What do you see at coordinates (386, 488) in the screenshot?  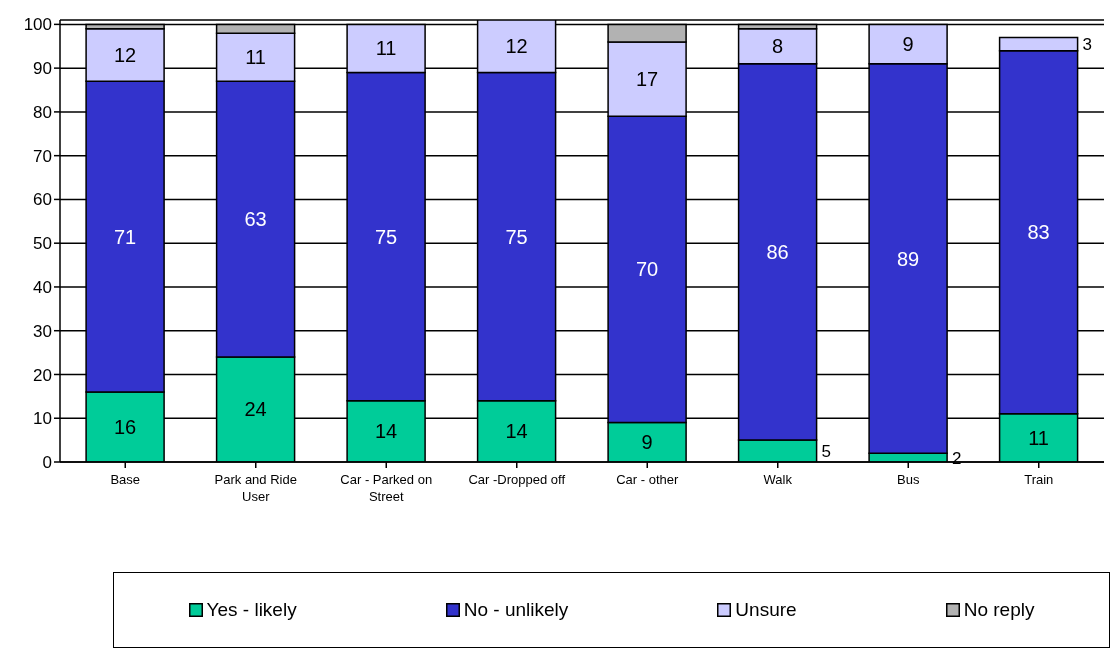 I see `x-tick-label: Car - Parked on Street` at bounding box center [386, 488].